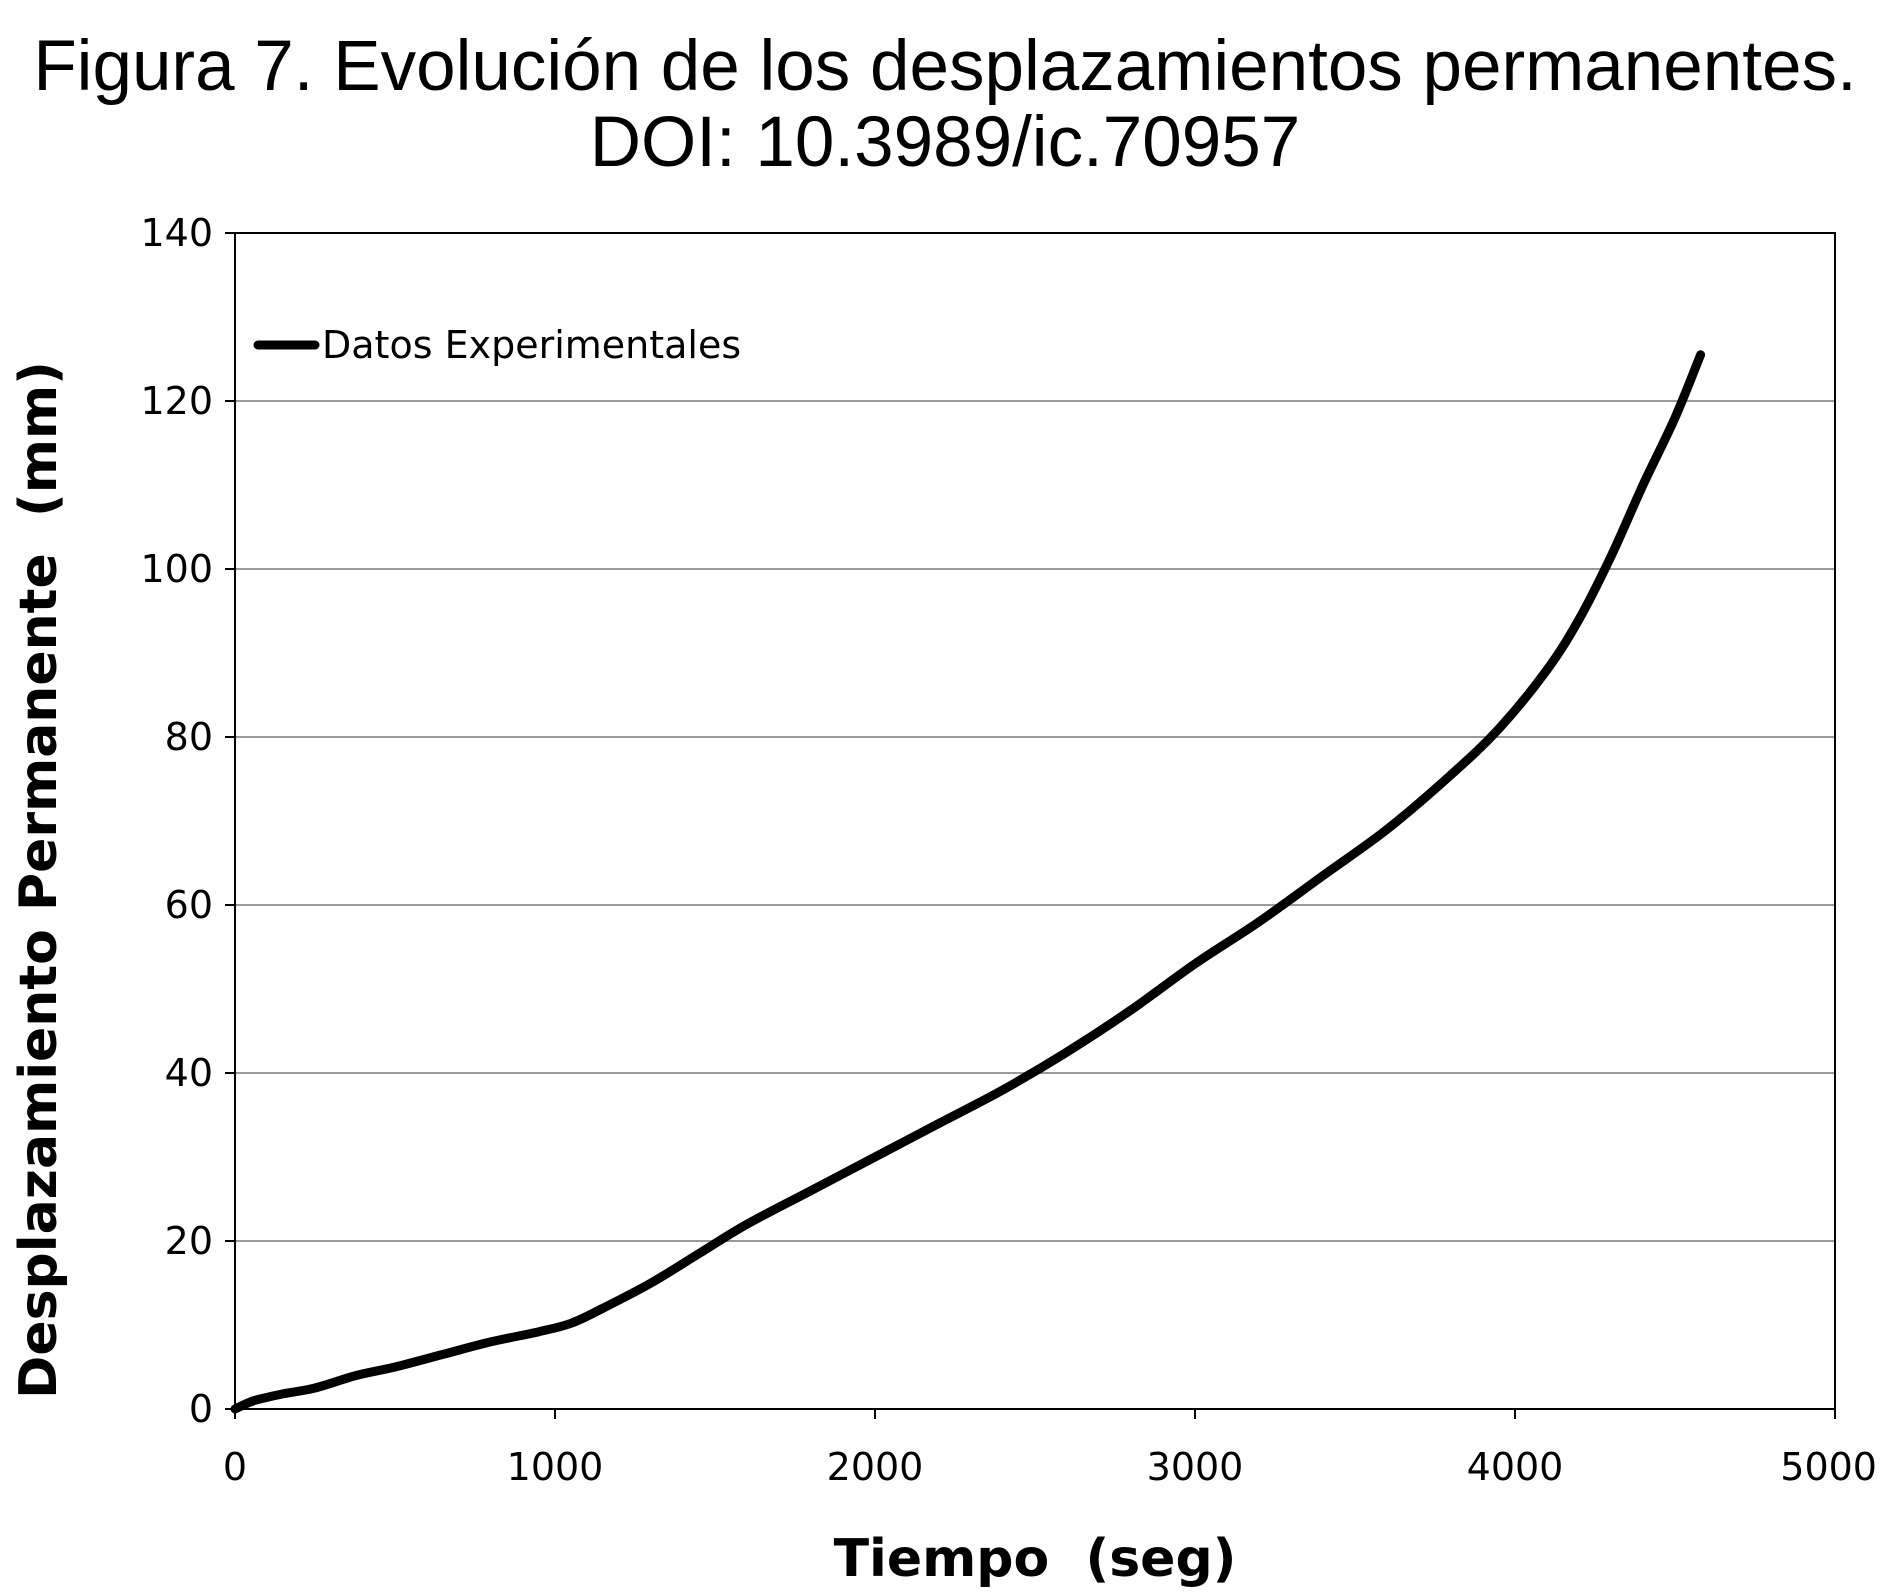  I want to click on y-tick-label: 100, so click(176, 569).